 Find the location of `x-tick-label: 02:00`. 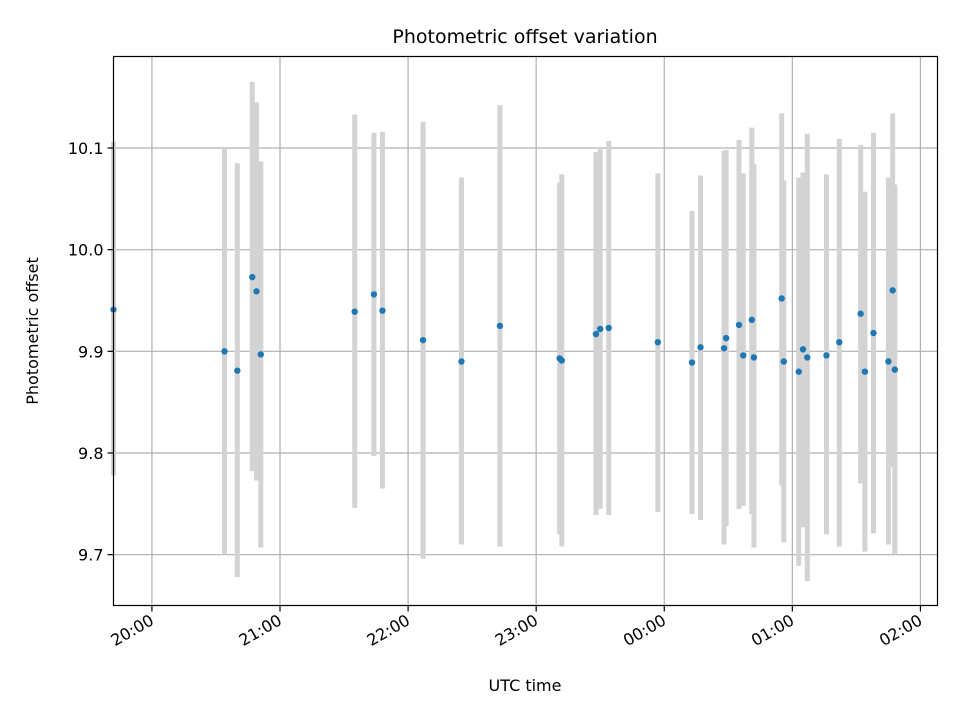

x-tick-label: 02:00 is located at coordinates (900, 631).